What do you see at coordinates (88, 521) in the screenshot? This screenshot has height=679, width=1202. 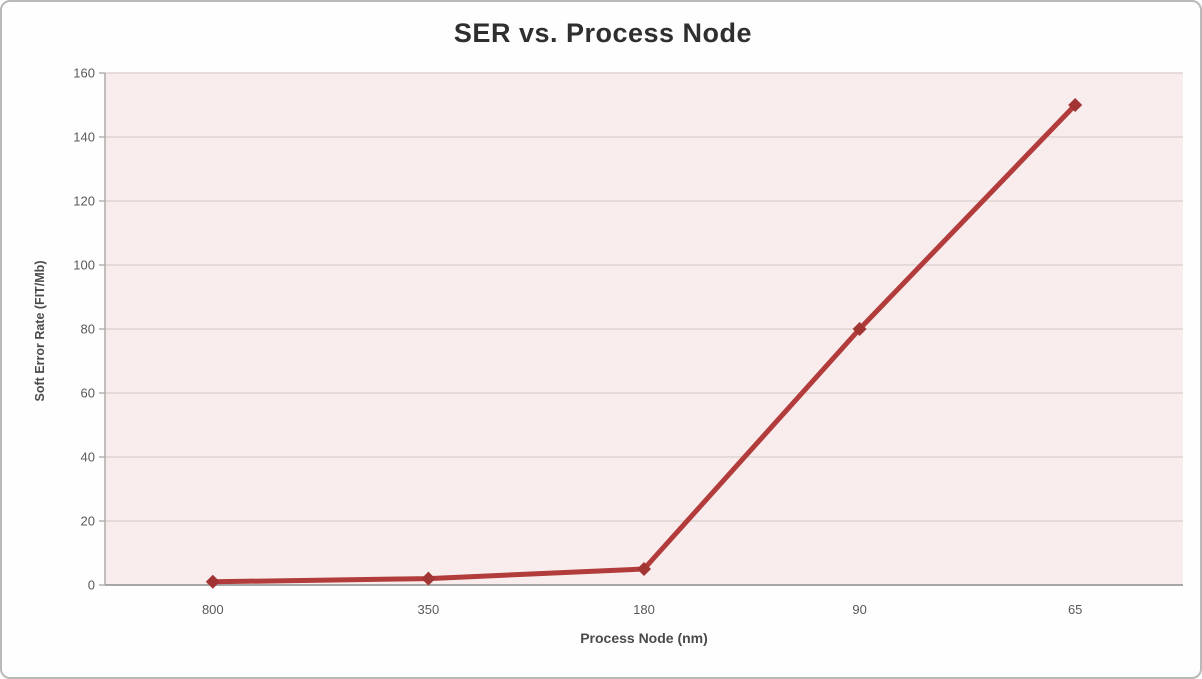 I see `y-tick-label: 20` at bounding box center [88, 521].